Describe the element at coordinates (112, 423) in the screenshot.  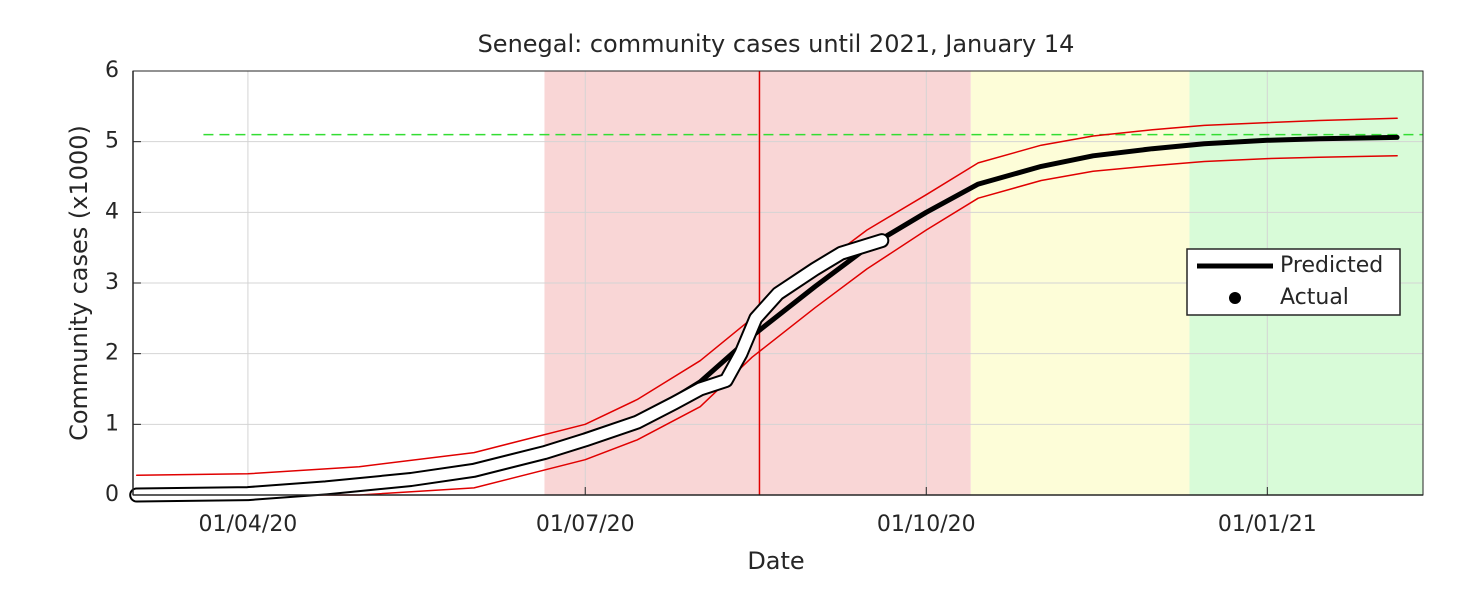
I see `y-tick-label: 1` at that location.